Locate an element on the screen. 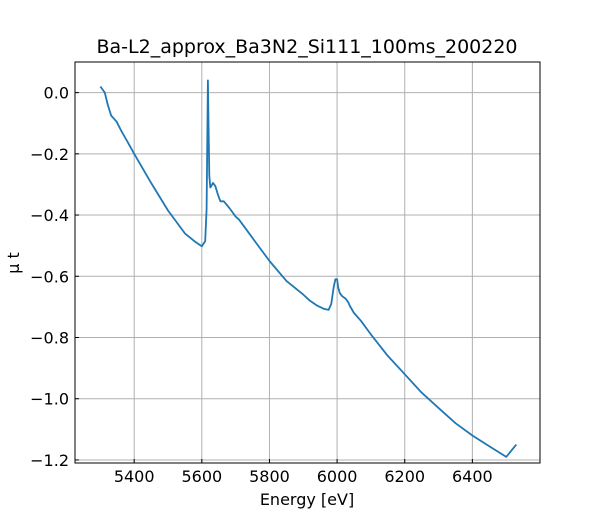 The image size is (600, 520). x-tick-label: 5800 is located at coordinates (269, 476).